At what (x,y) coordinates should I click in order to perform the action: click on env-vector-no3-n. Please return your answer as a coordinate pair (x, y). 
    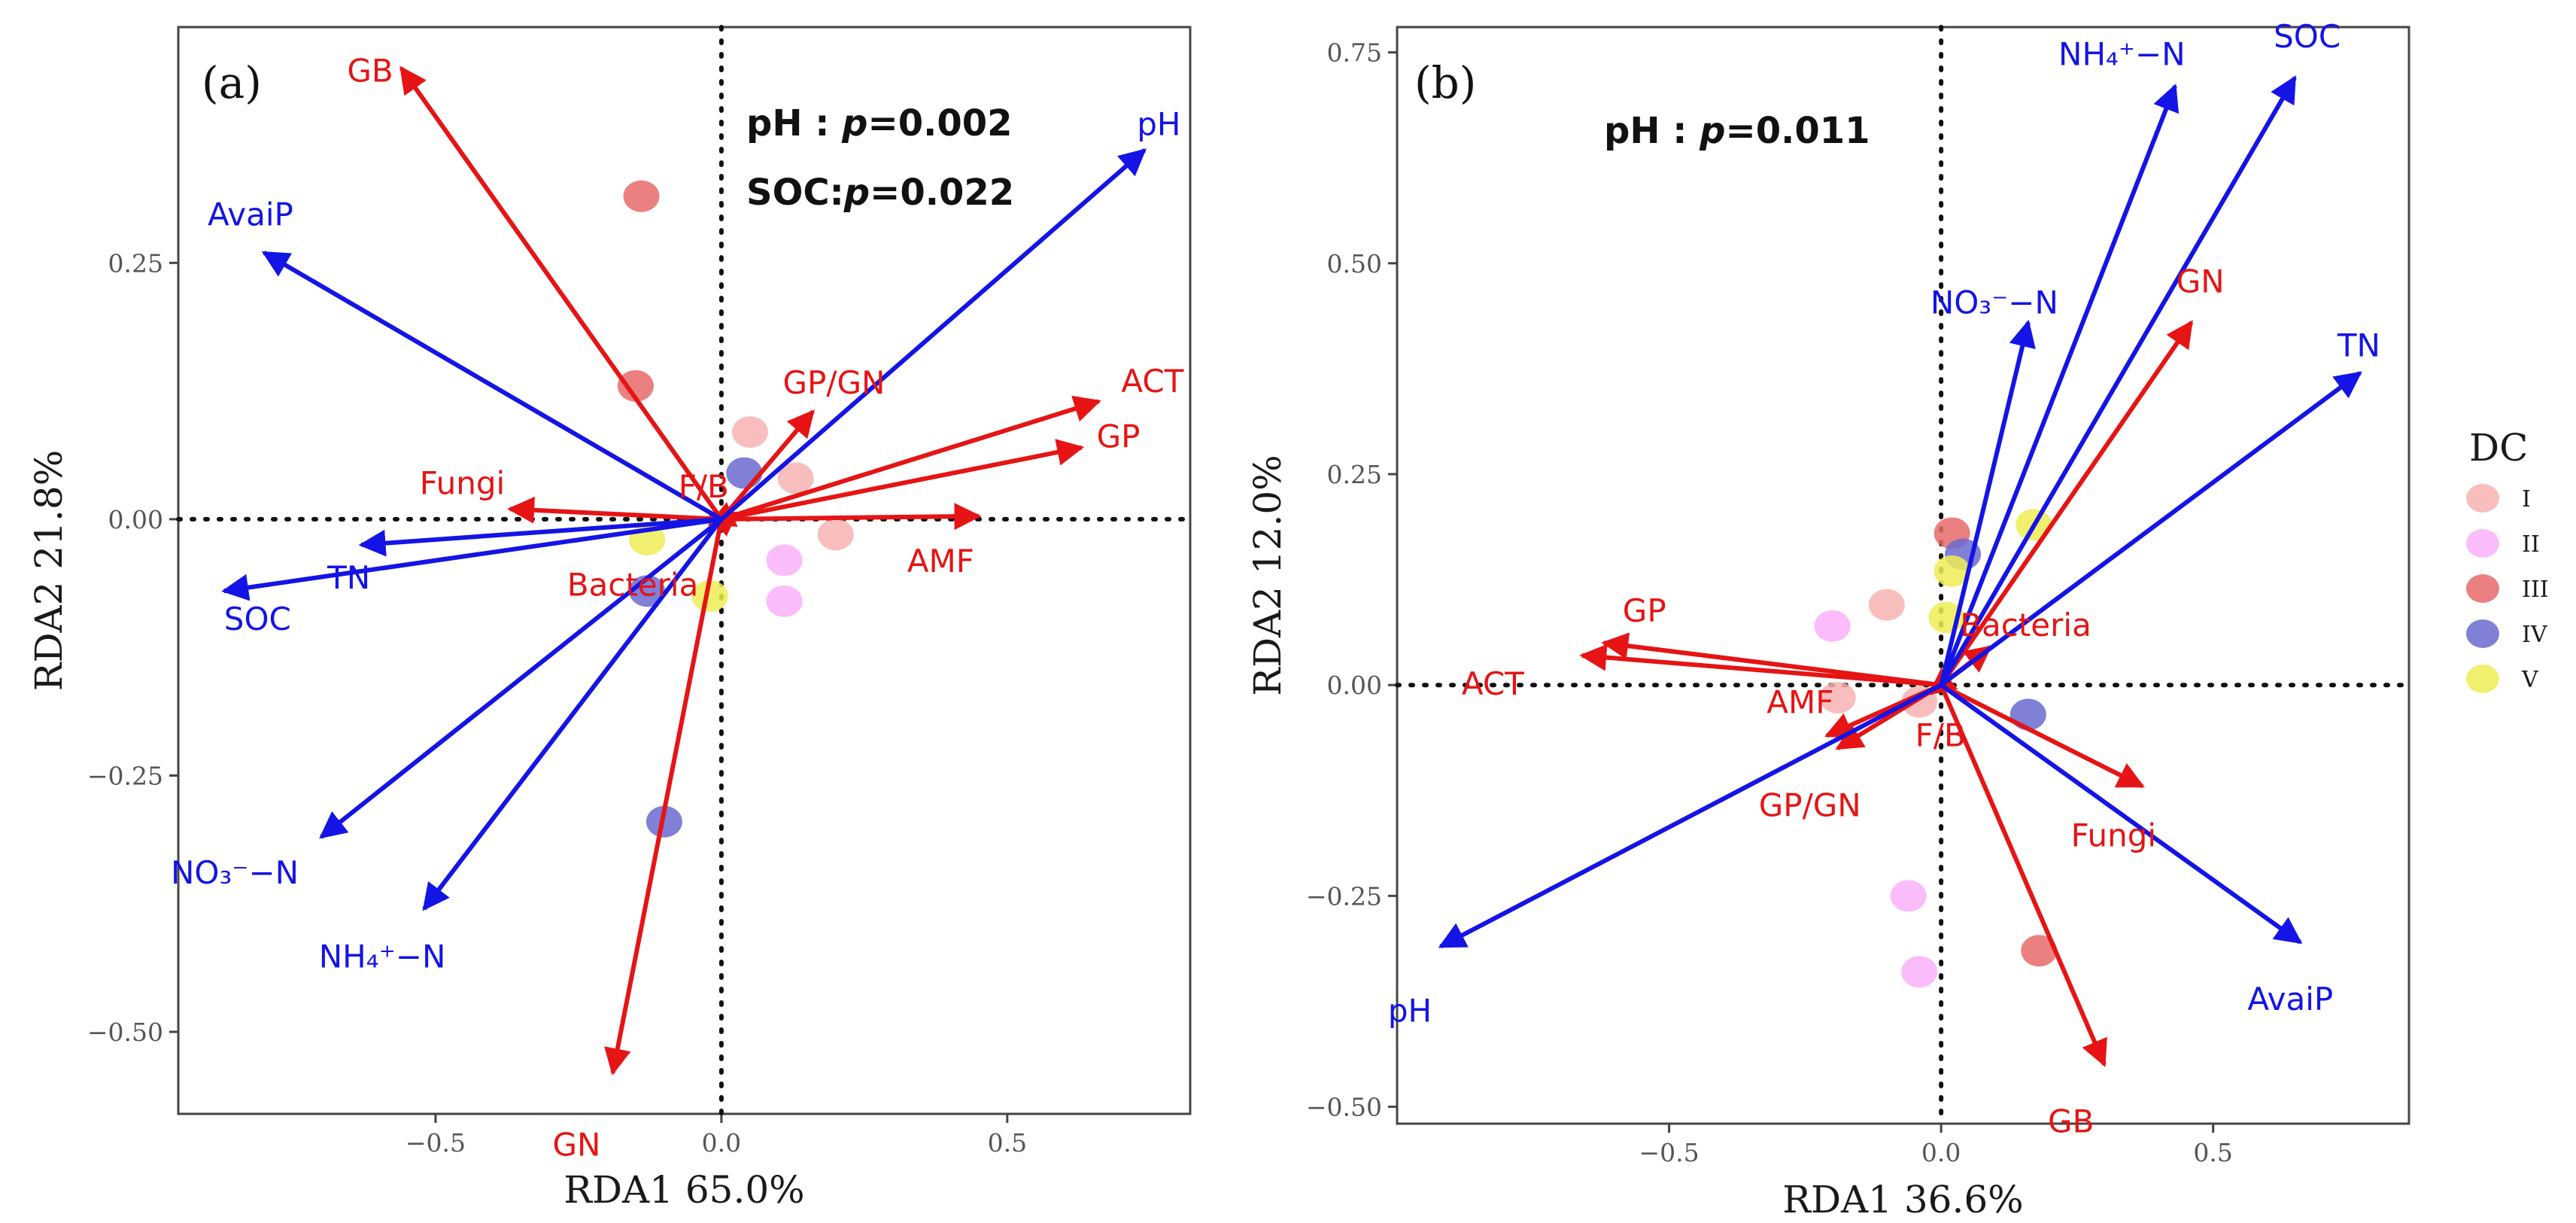
    Looking at the image, I should click on (1987, 502).